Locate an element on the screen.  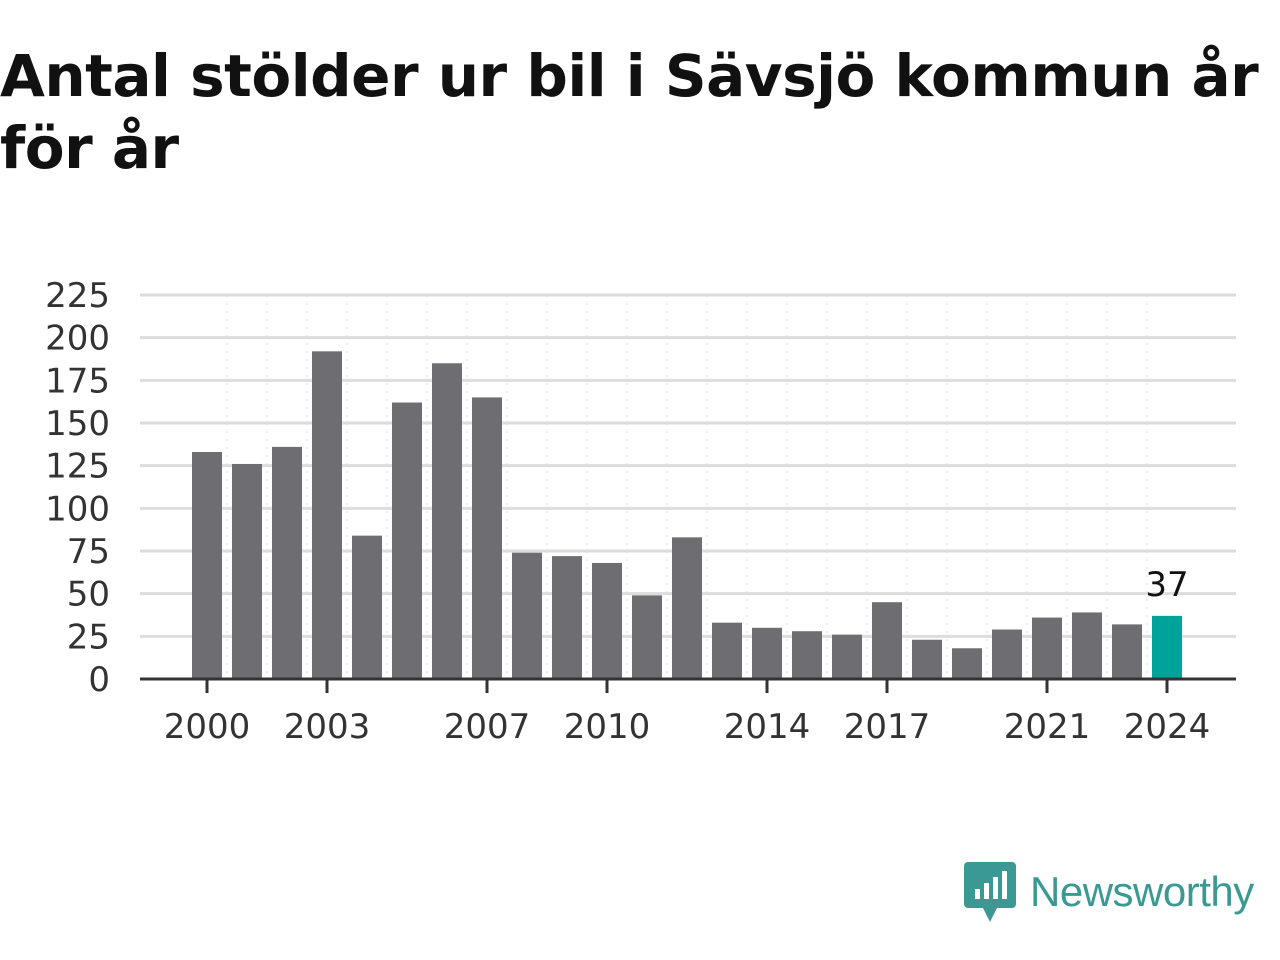
newsworthy-logo-icon is located at coordinates (990, 892).